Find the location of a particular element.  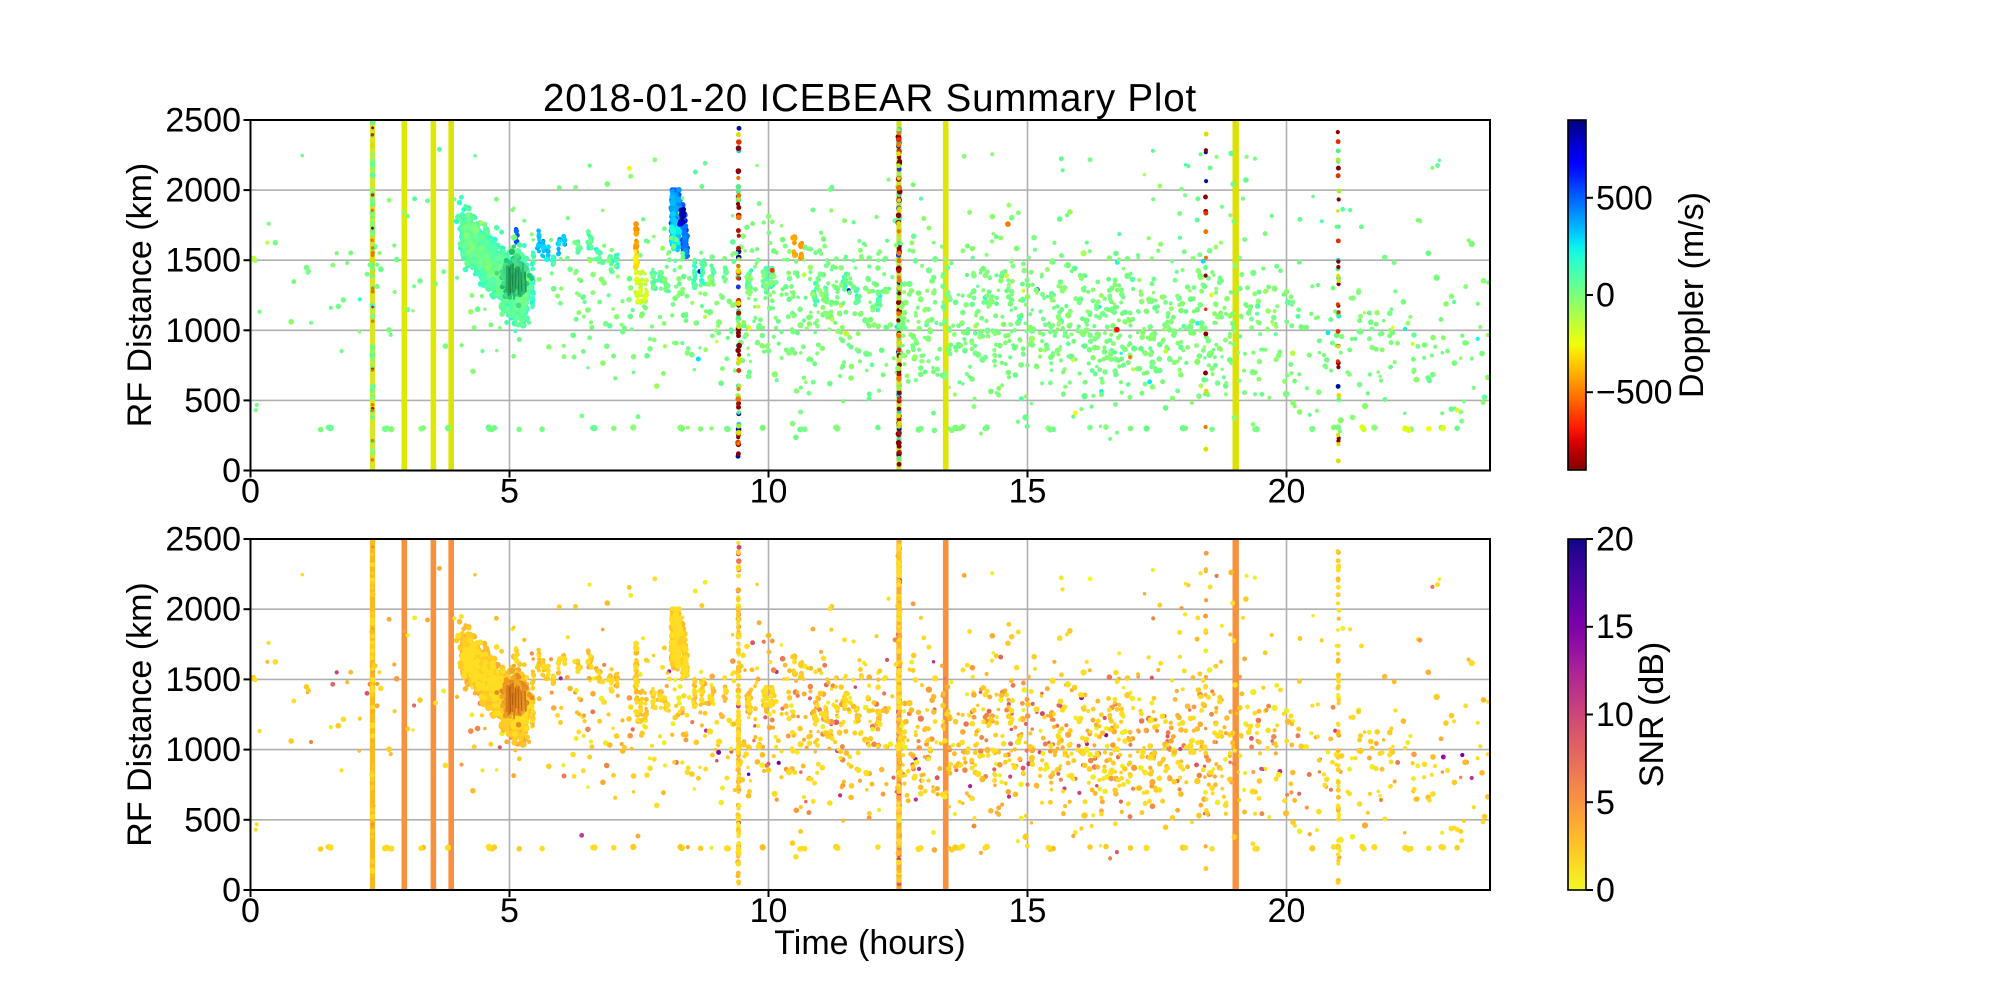

svg-text:2018-01-20 ICEBEAR Summary Plo: 2018-01-20 ICEBEAR Summary Plot is located at coordinates (870, 98).